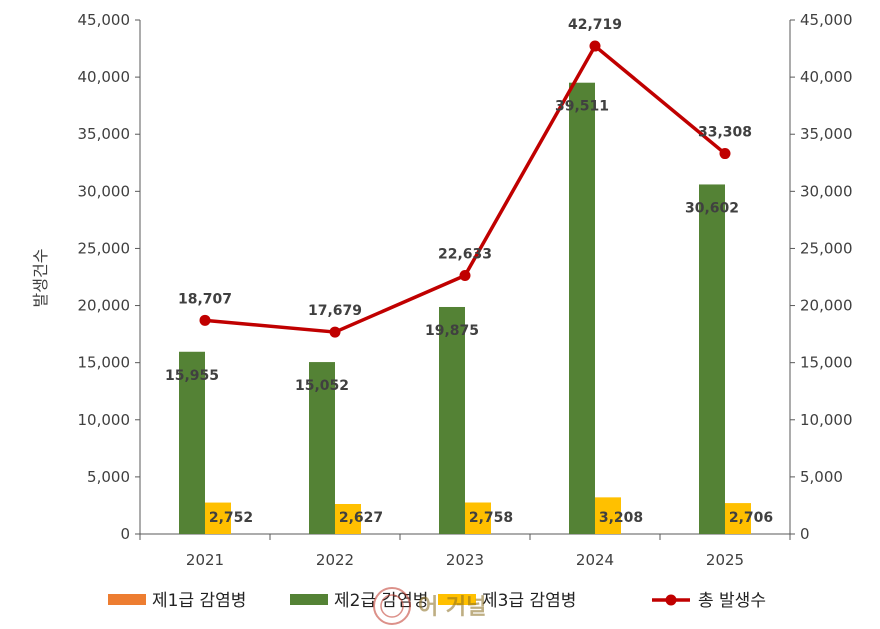  Describe the element at coordinates (595, 25) in the screenshot. I see `data-label-total: 42,719` at that location.